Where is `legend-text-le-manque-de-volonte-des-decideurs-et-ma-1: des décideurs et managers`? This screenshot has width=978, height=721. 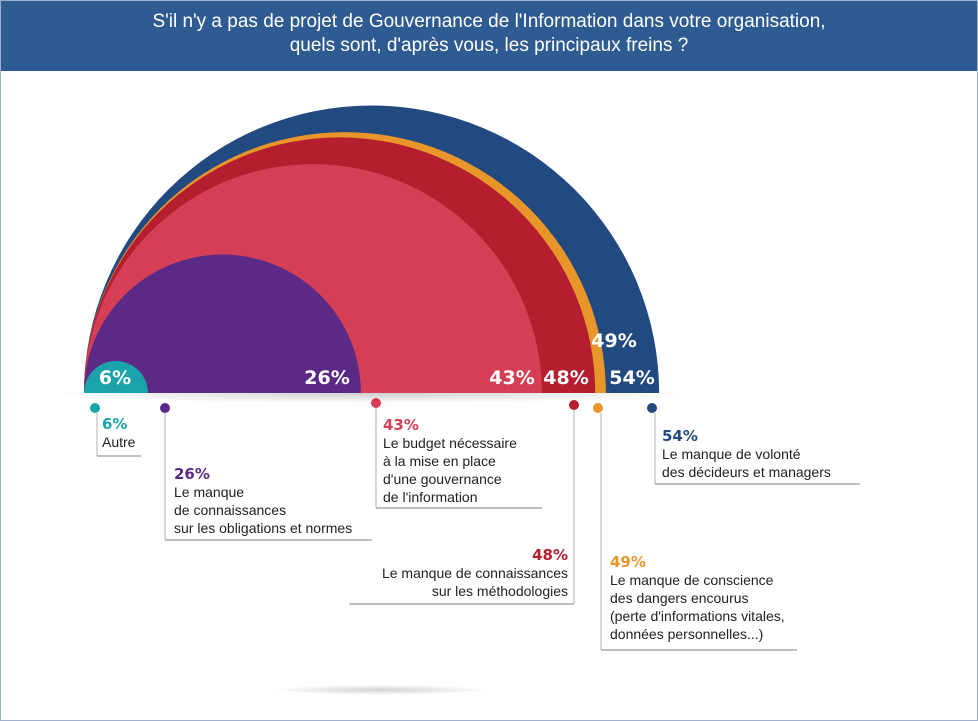 legend-text-le-manque-de-volonte-des-decideurs-et-ma-1: des décideurs et managers is located at coordinates (746, 472).